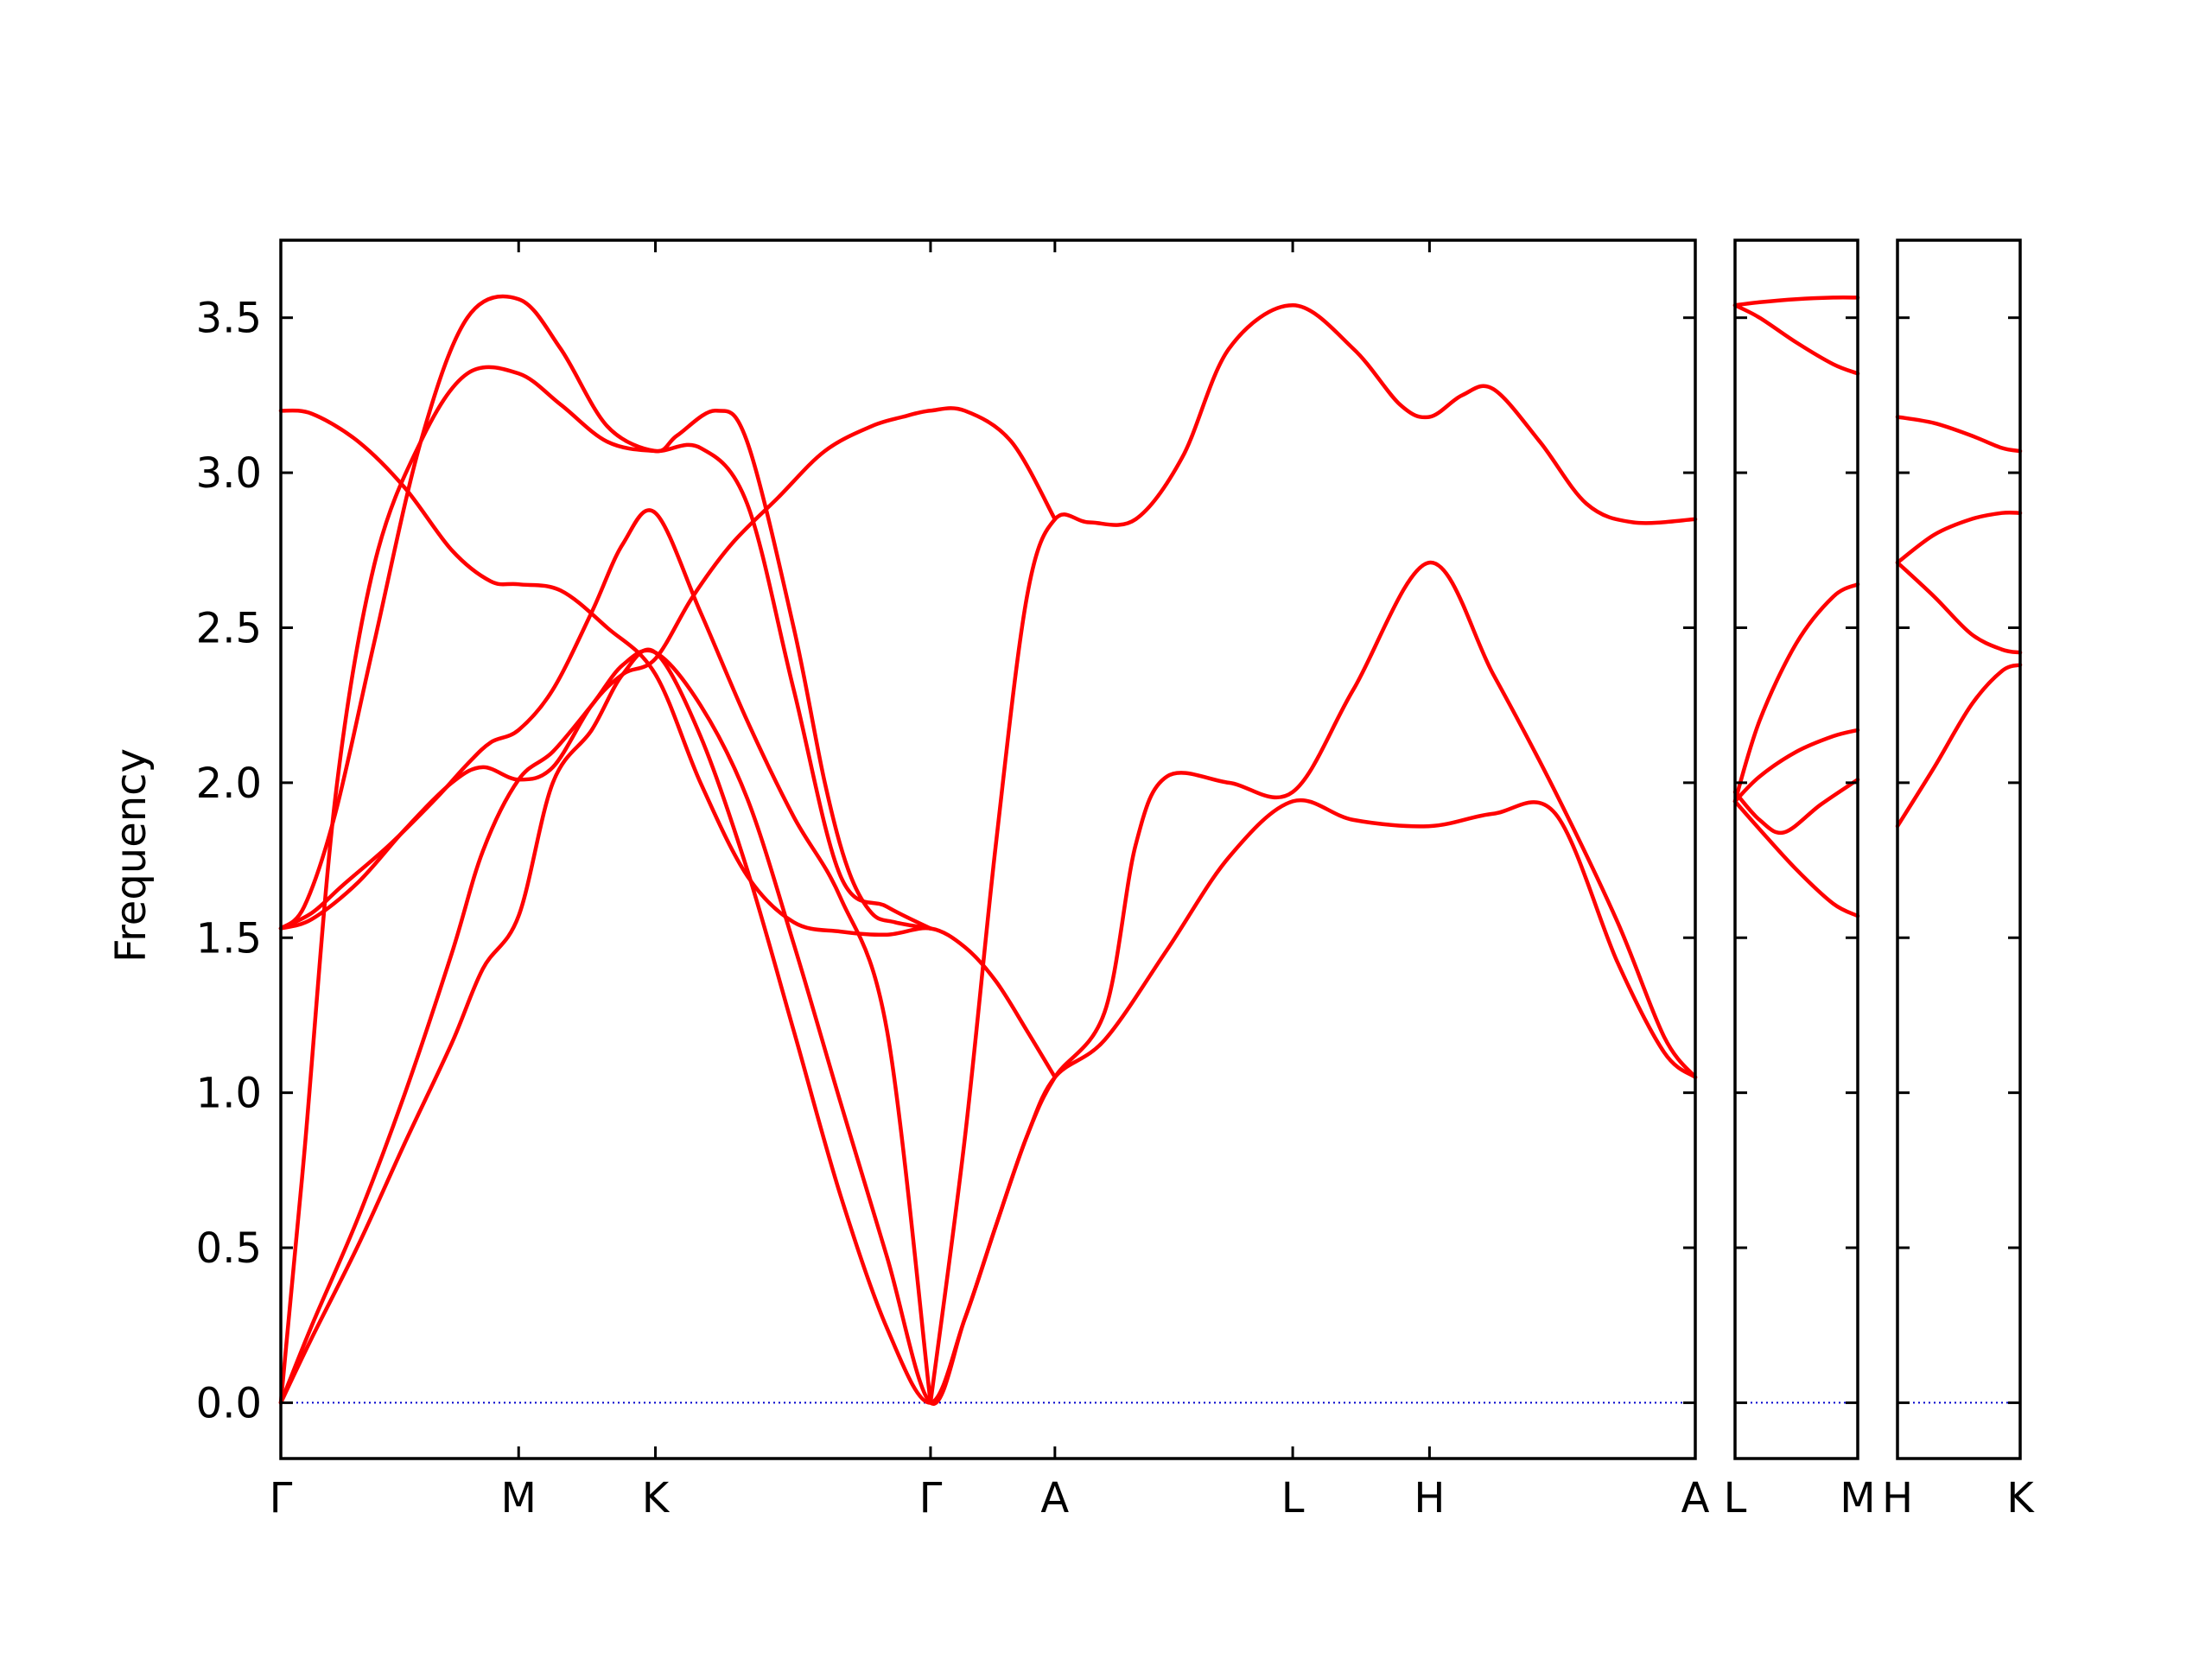  Describe the element at coordinates (229, 1248) in the screenshot. I see `y-tick-label: 0.5` at that location.